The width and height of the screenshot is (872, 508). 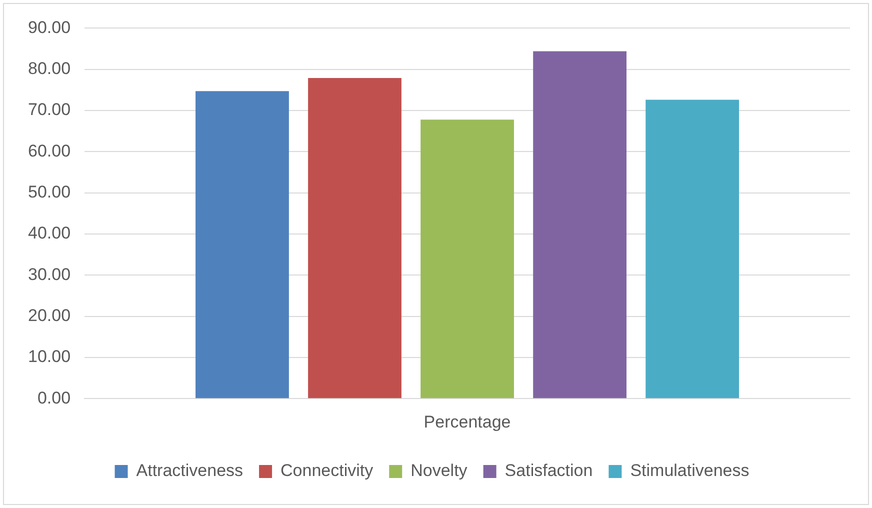 What do you see at coordinates (467, 422) in the screenshot?
I see `x-tick-label: Percentage` at bounding box center [467, 422].